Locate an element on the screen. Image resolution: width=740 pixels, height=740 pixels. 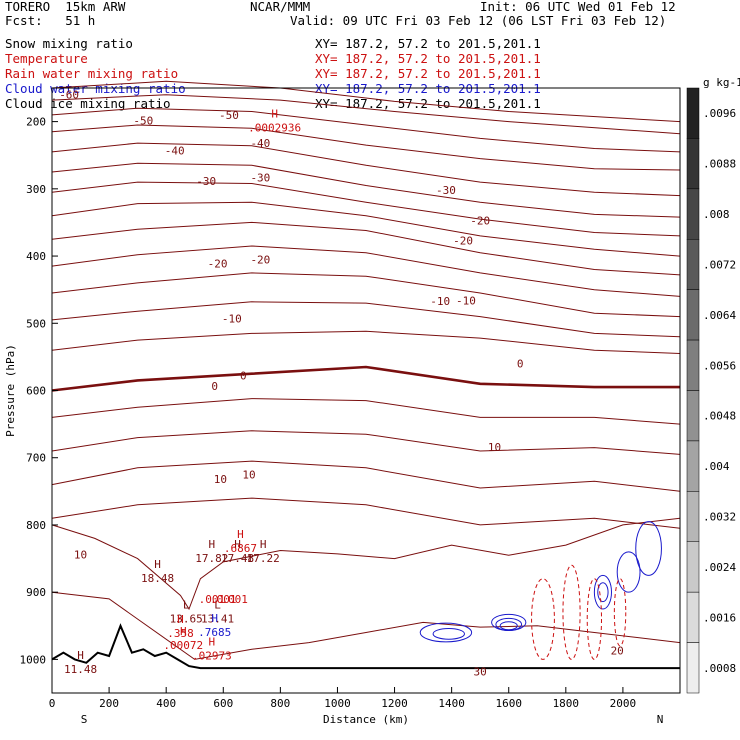
temperature-label: 20 is located at coordinates (617, 651).